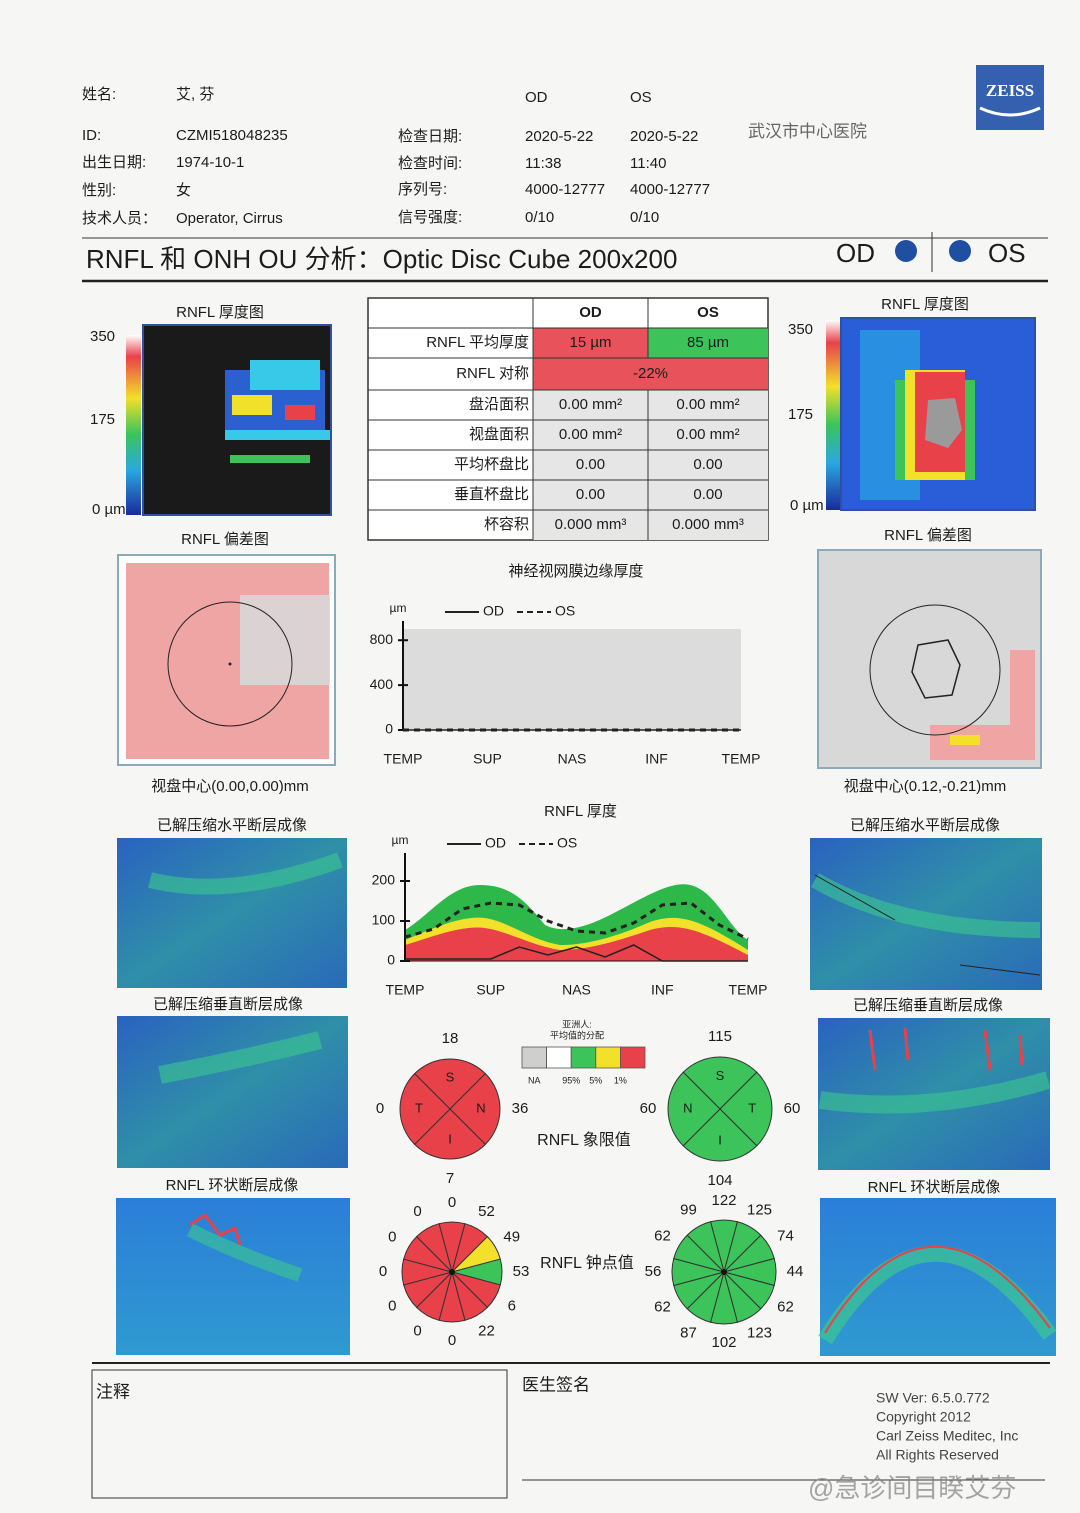 This screenshot has width=1080, height=1513. What do you see at coordinates (492, 373) in the screenshot?
I see `row-label: RNFL 对称` at bounding box center [492, 373].